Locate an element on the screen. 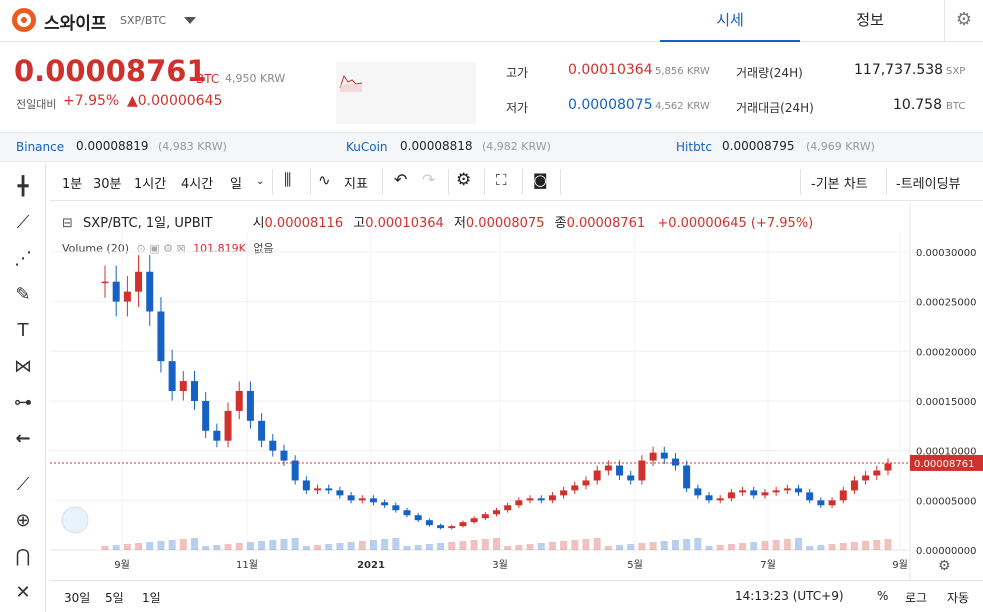 This screenshot has width=983, height=612. log-toggle: 로그 is located at coordinates (916, 598).